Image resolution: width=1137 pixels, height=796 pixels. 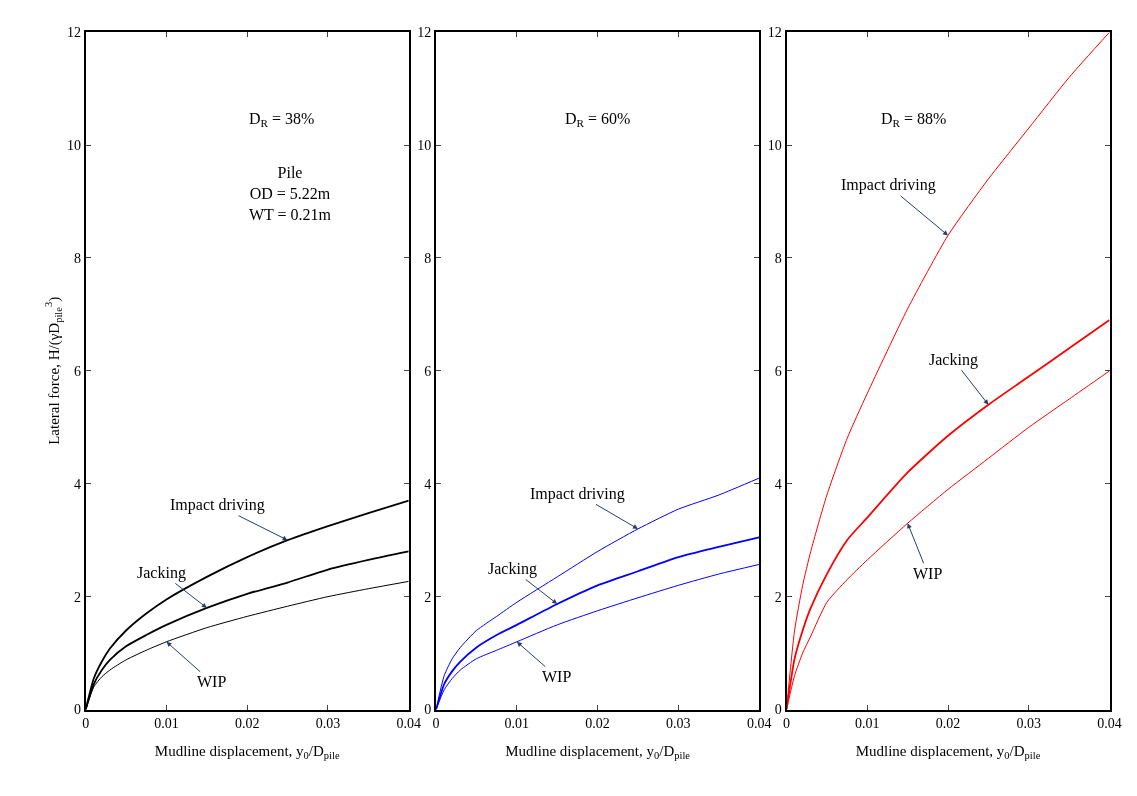 What do you see at coordinates (282, 120) in the screenshot?
I see `annotation: D$_{R}$ = 38%` at bounding box center [282, 120].